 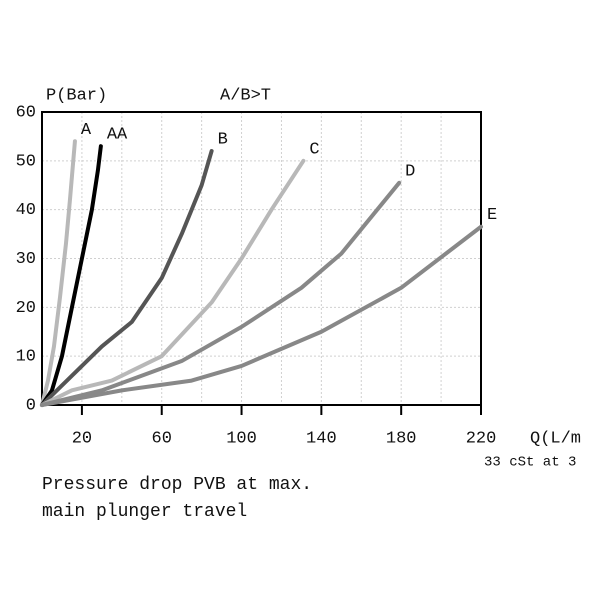 I want to click on y-tick-label: 30, so click(x=26, y=259).